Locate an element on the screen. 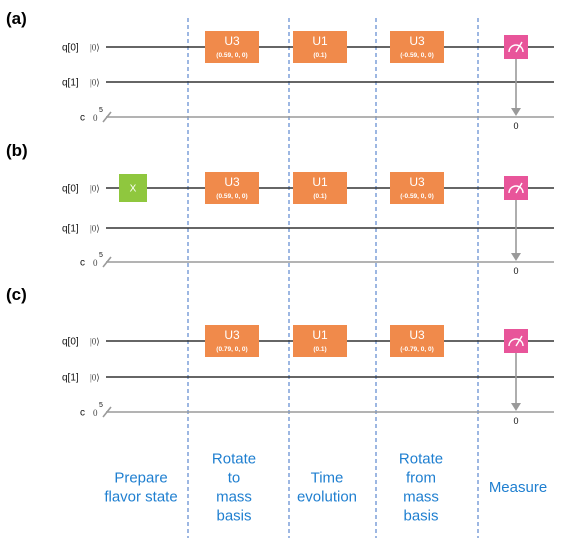  stage-caption-line: evolution is located at coordinates (327, 497).